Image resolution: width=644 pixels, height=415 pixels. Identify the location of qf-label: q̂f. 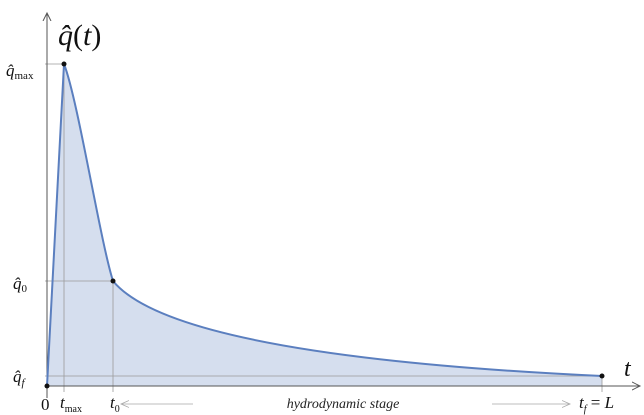
(20, 378).